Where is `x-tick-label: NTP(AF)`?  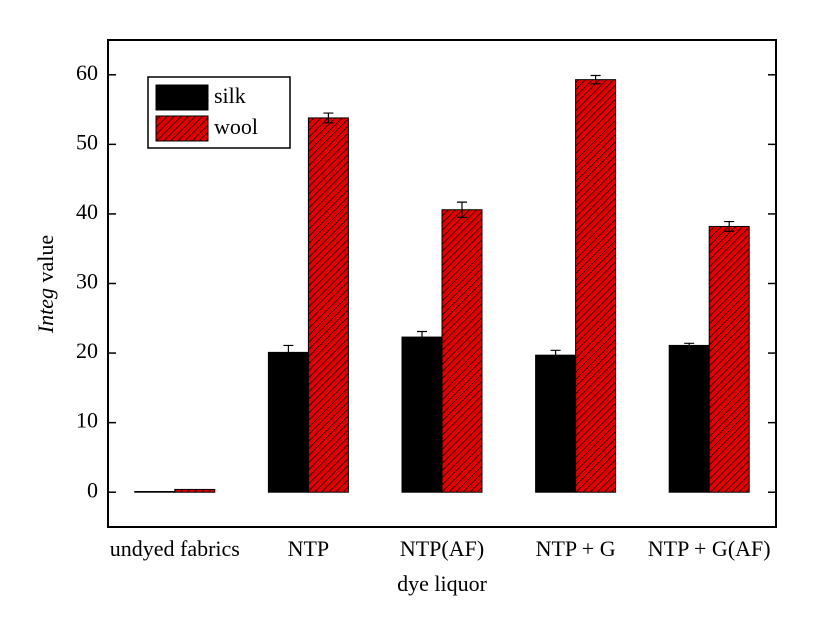
x-tick-label: NTP(AF) is located at coordinates (442, 548).